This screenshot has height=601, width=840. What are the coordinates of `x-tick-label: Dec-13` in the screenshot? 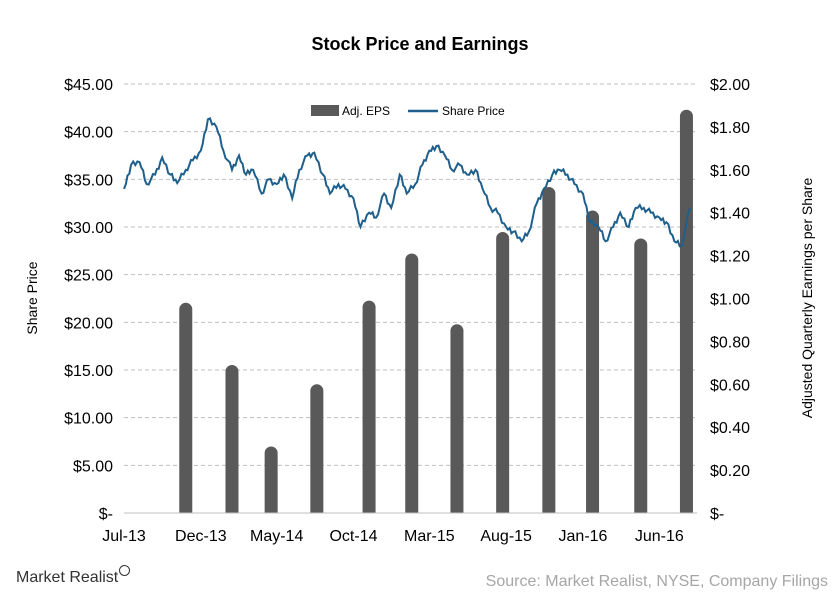 It's located at (201, 536).